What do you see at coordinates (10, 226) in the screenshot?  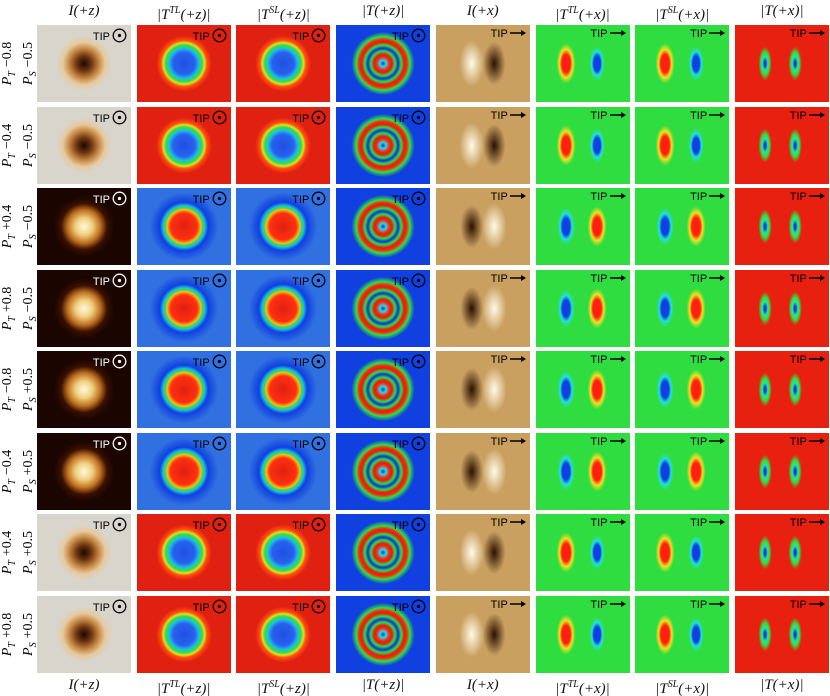 I see `row-label-line: PT +0.4` at bounding box center [10, 226].